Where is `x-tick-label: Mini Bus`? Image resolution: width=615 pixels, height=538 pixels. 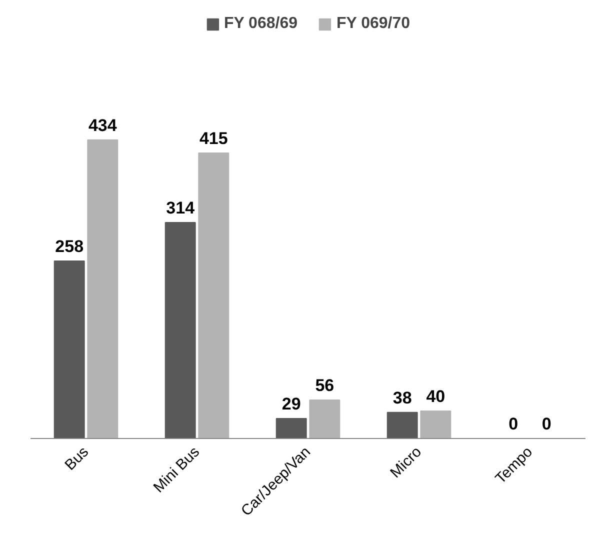 x-tick-label: Mini Bus is located at coordinates (177, 469).